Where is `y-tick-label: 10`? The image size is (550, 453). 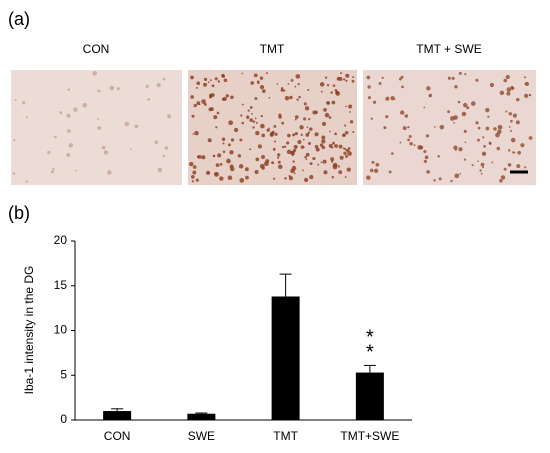 y-tick-label: 10 is located at coordinates (61, 330).